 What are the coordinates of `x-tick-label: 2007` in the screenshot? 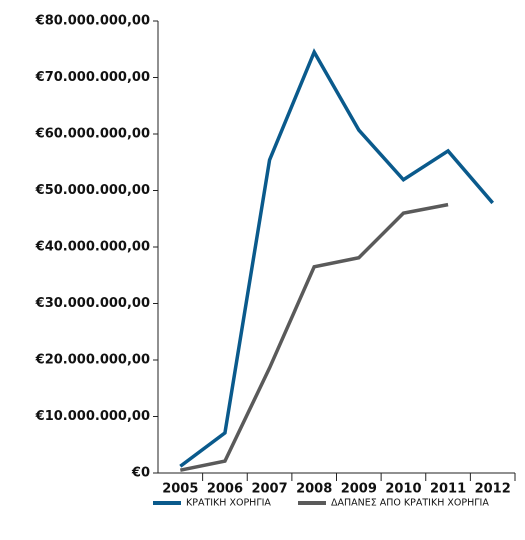 It's located at (269, 489).